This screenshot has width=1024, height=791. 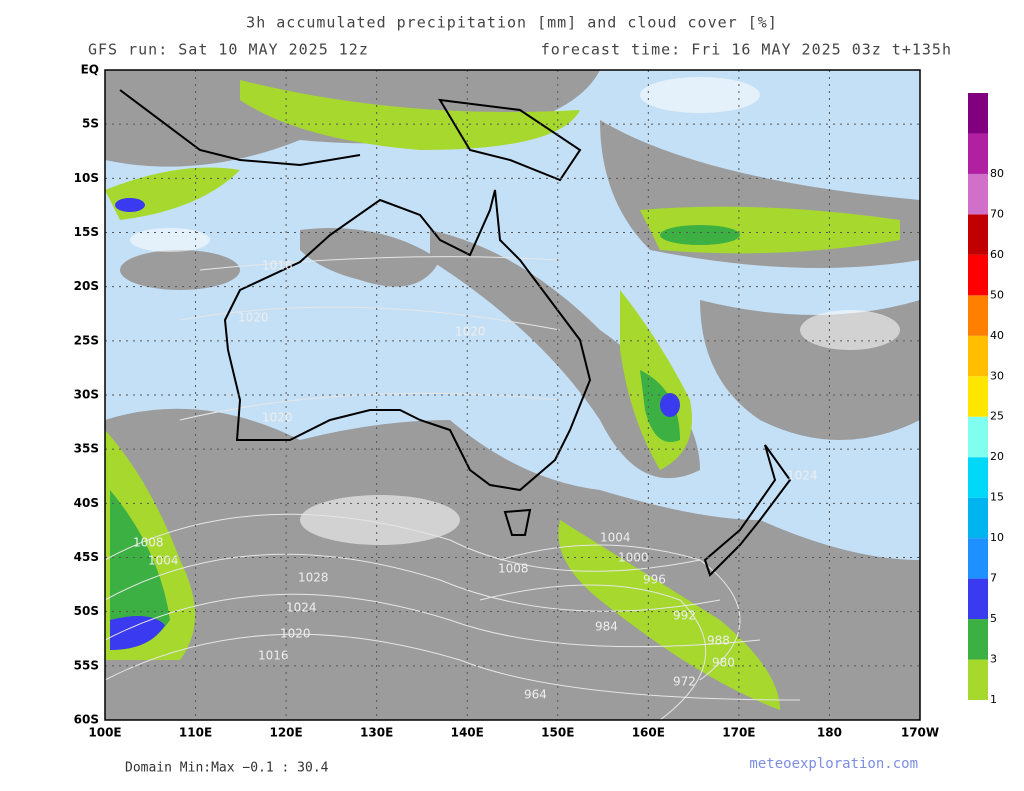 I want to click on isobar-label: 1028, so click(x=313, y=578).